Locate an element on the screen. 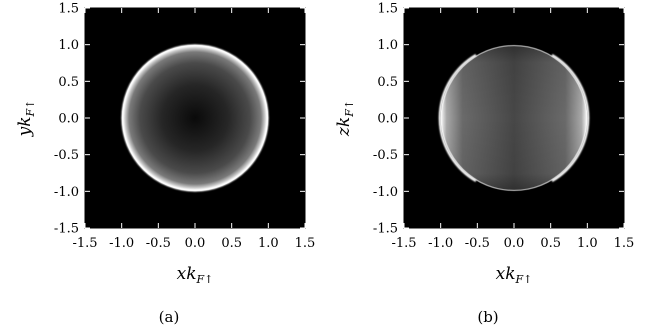 This screenshot has width=665, height=332. fermi-disk-b-shade is located at coordinates (514, 118).